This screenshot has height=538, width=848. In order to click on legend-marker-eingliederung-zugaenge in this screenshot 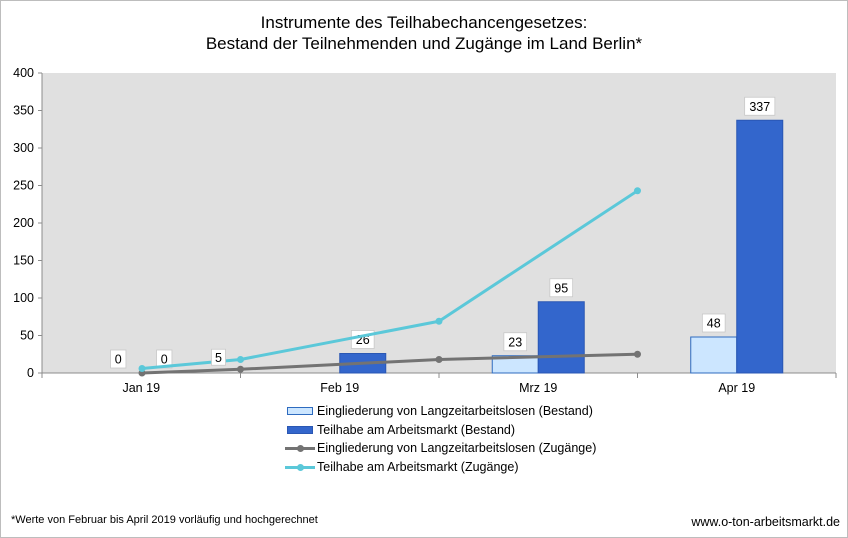, I will do `click(300, 449)`.